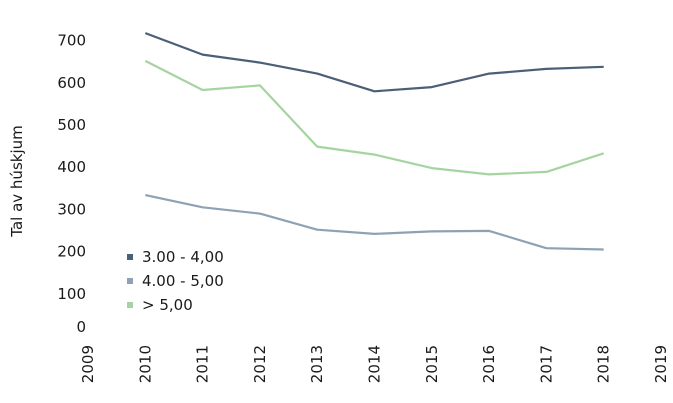 The height and width of the screenshot is (403, 673). What do you see at coordinates (183, 257) in the screenshot?
I see `legend-label: 3.00 - 4,00` at bounding box center [183, 257].